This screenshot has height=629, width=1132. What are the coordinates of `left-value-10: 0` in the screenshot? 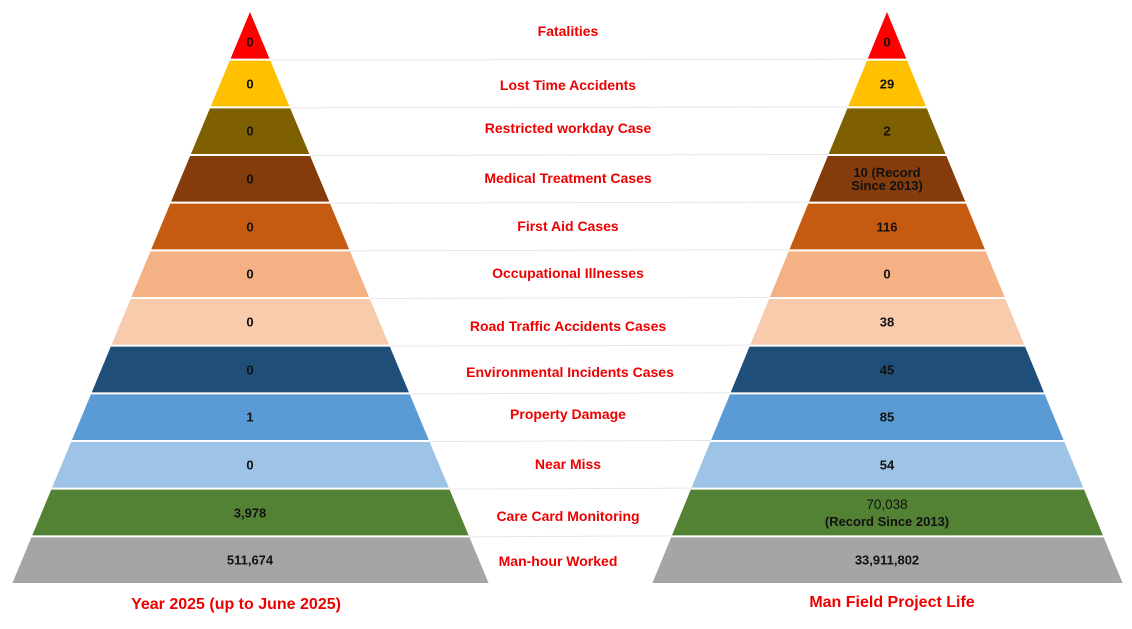 It's located at (250, 465).